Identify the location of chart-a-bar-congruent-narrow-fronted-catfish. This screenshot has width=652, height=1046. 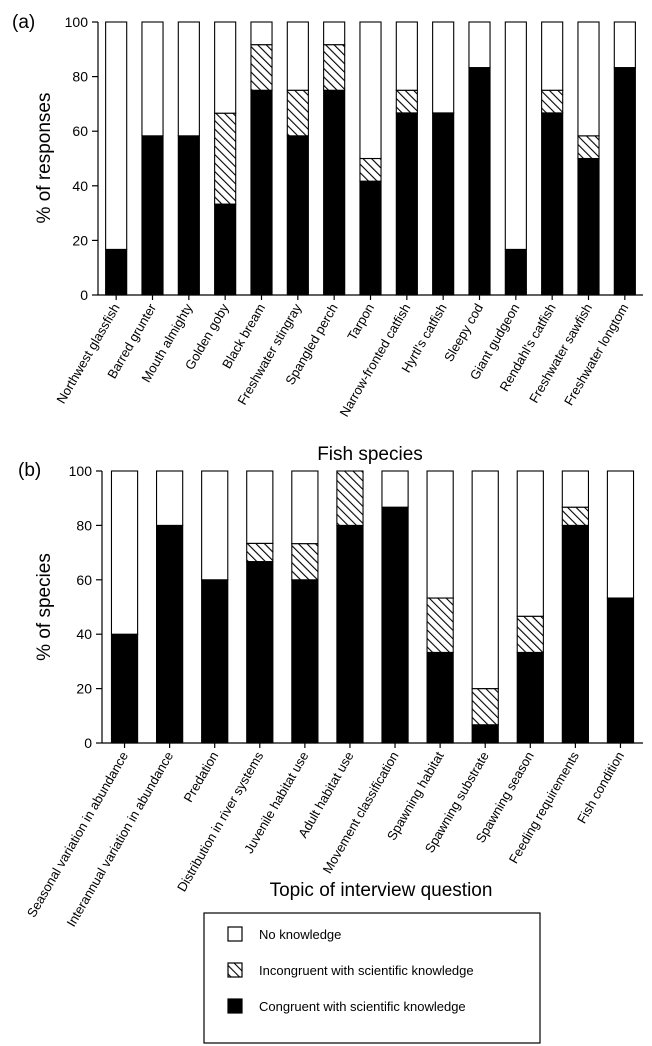
(406, 204).